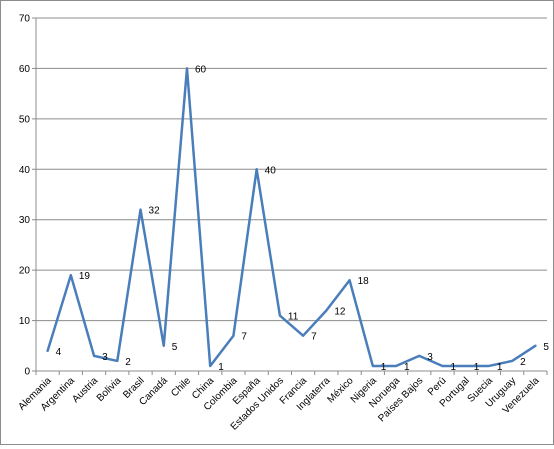  I want to click on data-label: 32, so click(155, 211).